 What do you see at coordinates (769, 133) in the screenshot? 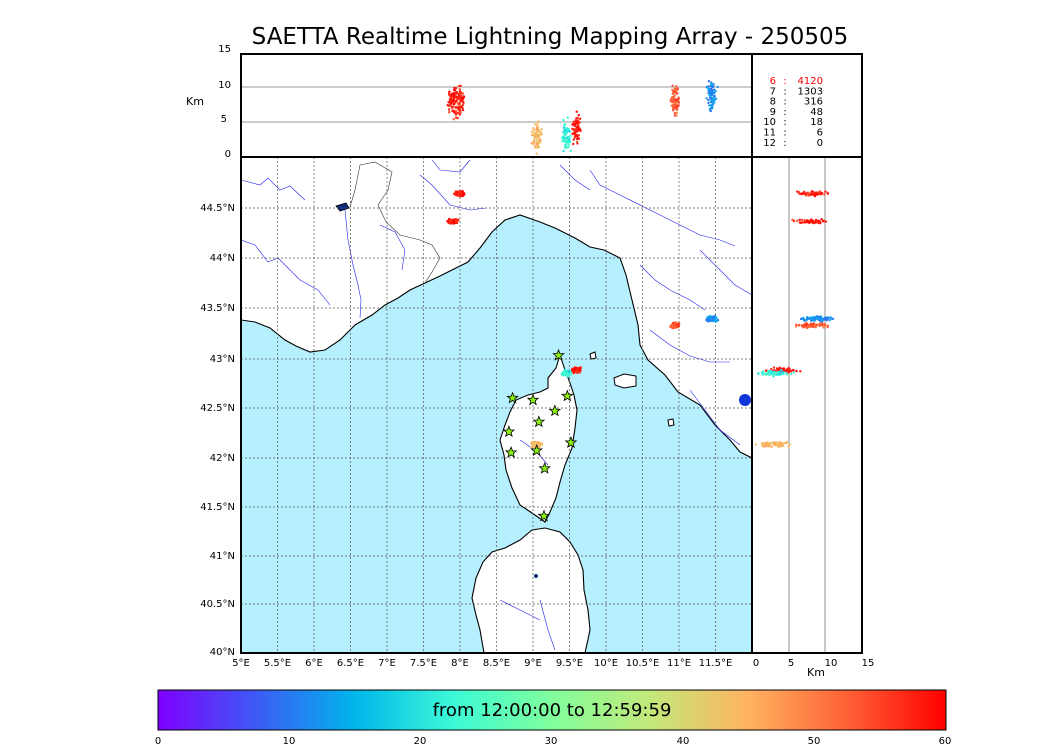
I see `count-level: 11` at bounding box center [769, 133].